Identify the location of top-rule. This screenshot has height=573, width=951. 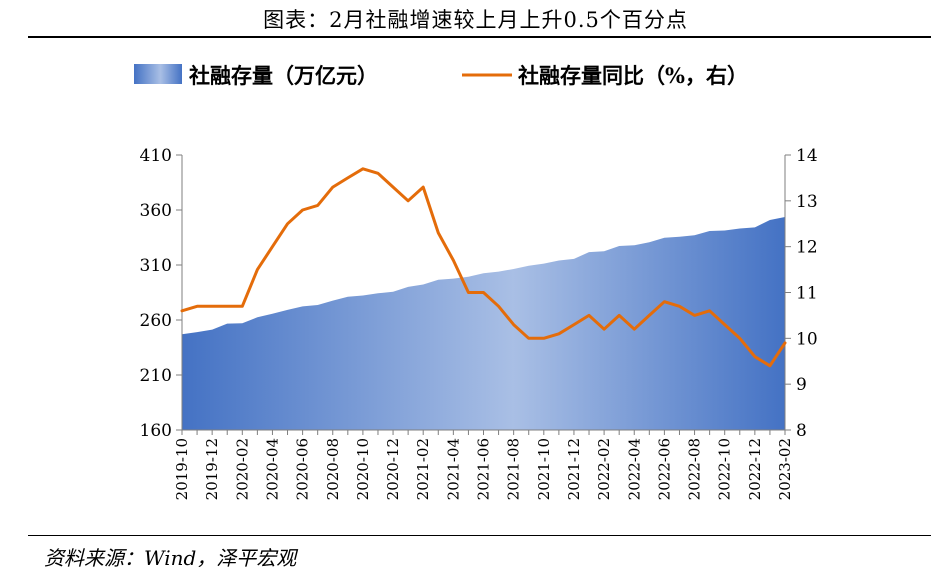
(479, 37).